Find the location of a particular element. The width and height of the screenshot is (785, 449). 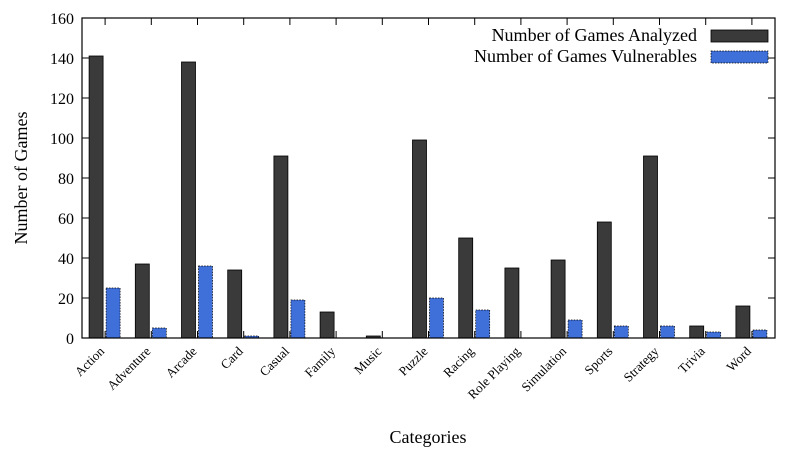

x-tick-label: Simulation is located at coordinates (543, 368).